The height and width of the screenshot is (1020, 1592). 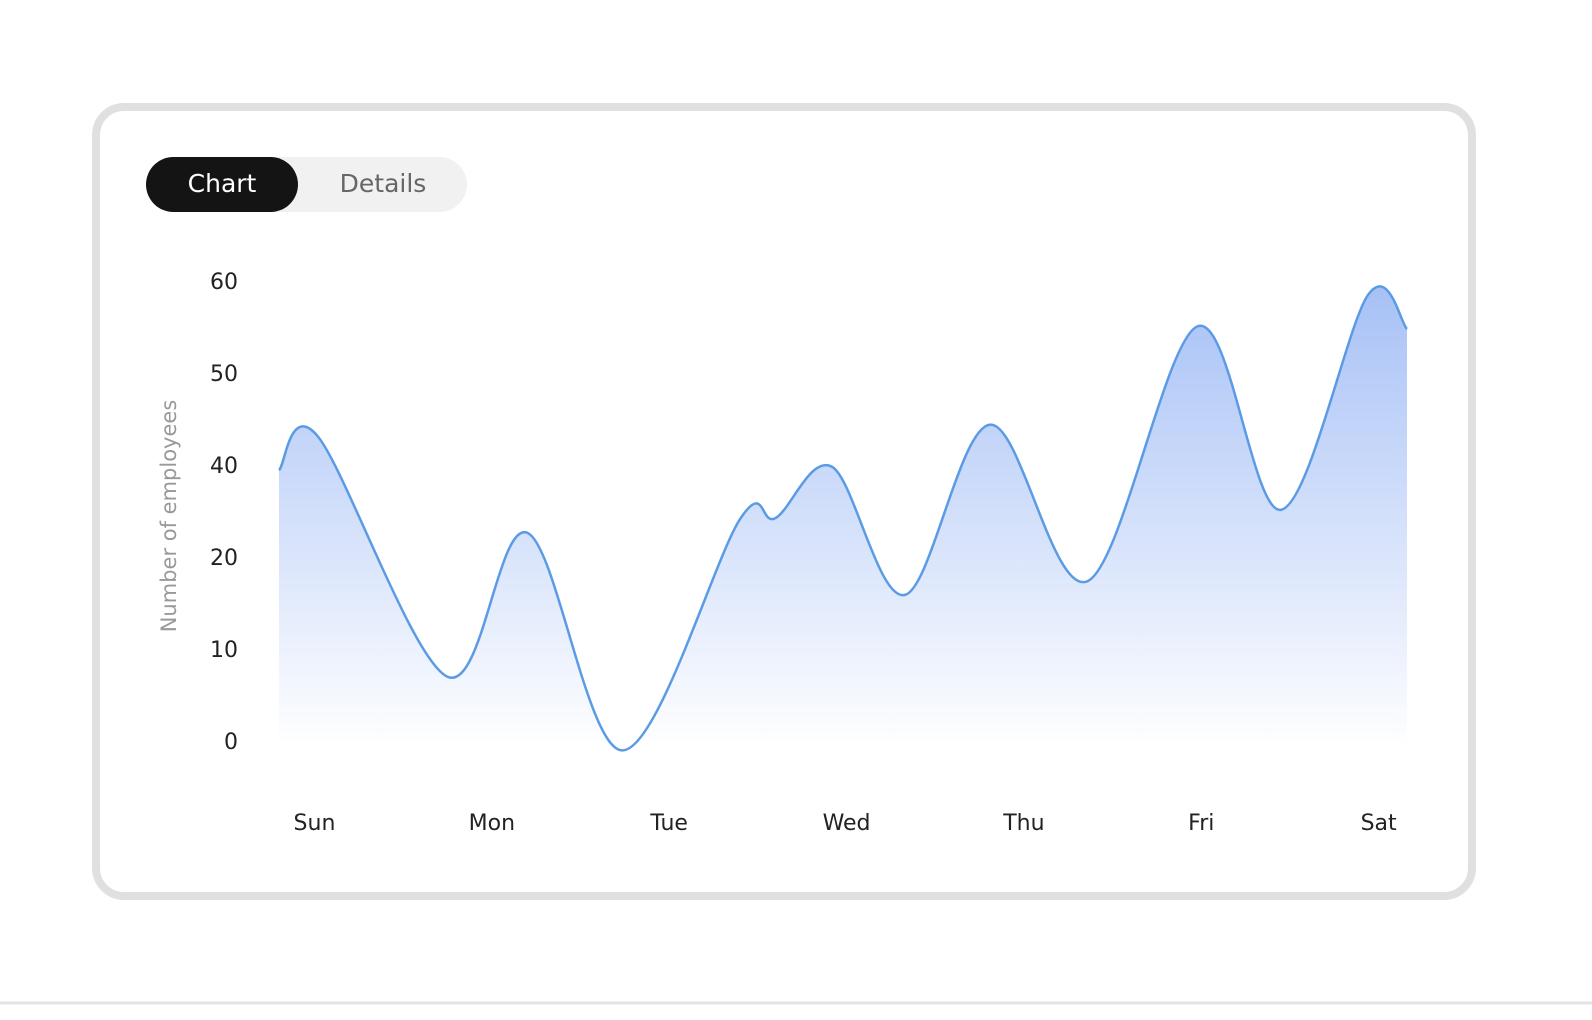 What do you see at coordinates (315, 823) in the screenshot?
I see `x-tick-label: Sun` at bounding box center [315, 823].